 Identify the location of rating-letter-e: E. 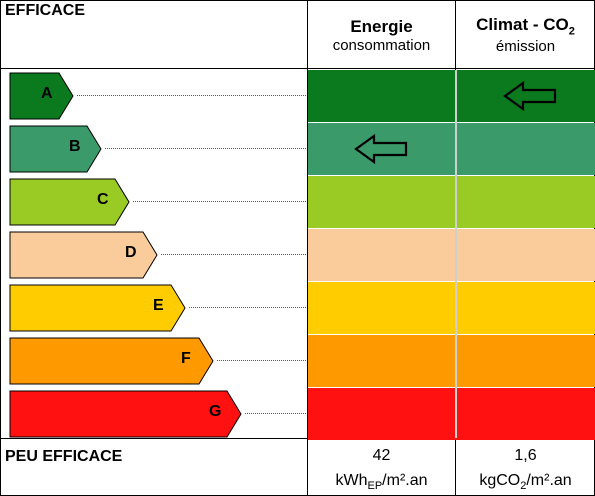
(158, 305).